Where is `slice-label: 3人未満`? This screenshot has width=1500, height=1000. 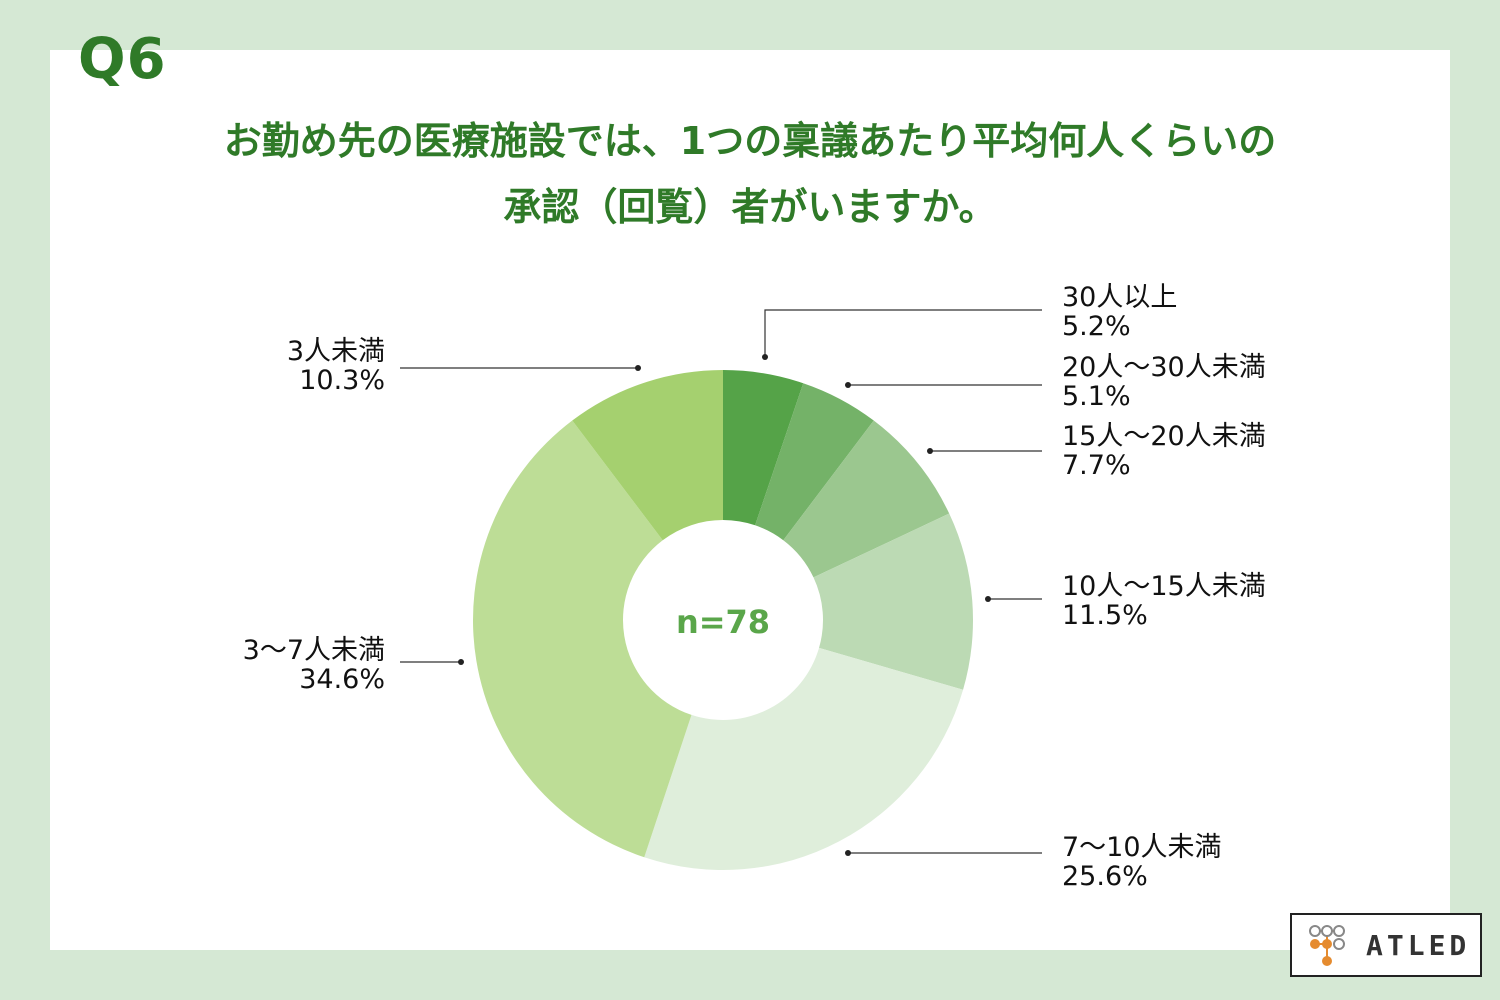 slice-label: 3人未満 is located at coordinates (336, 351).